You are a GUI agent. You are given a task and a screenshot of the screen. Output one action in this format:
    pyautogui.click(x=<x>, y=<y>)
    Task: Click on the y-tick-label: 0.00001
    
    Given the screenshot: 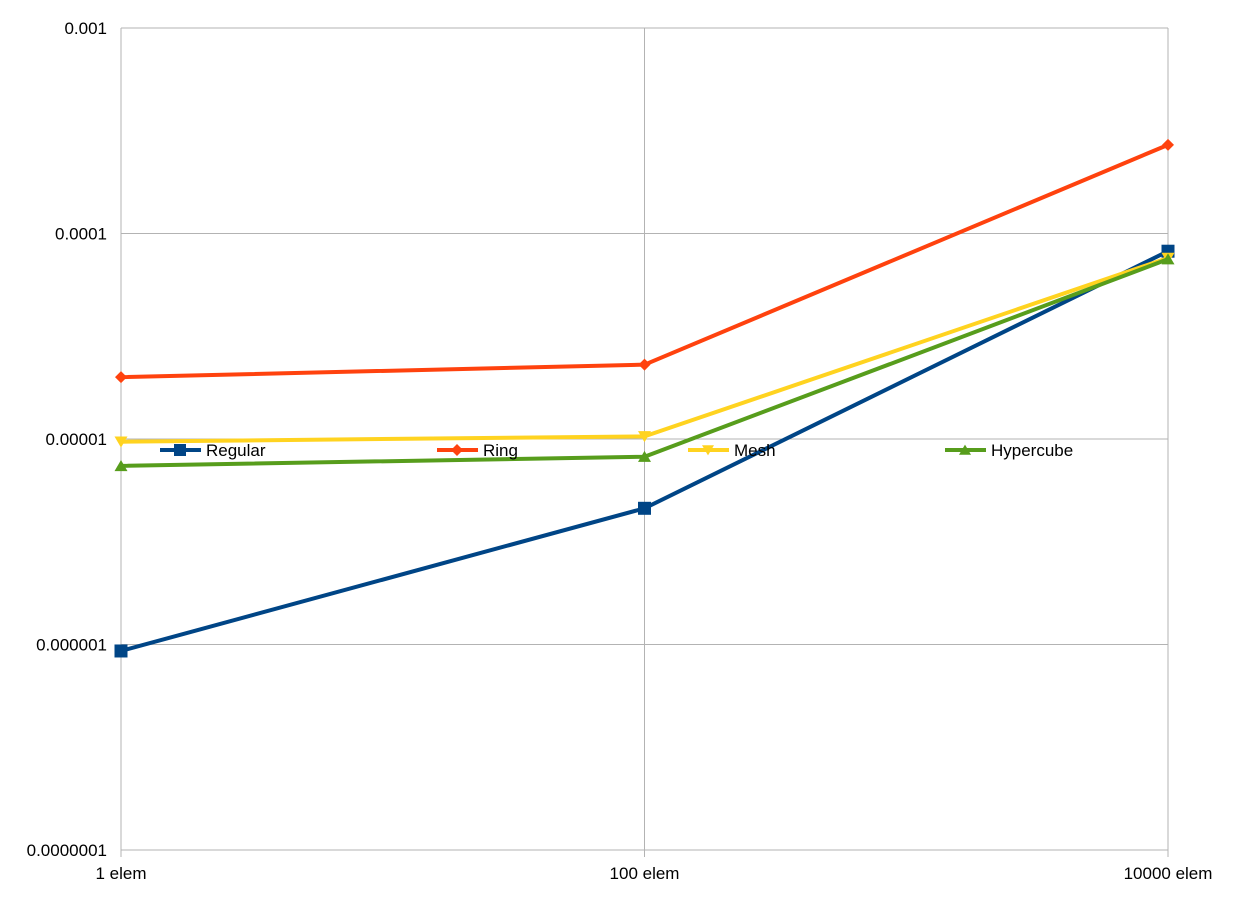 What is the action you would take?
    pyautogui.click(x=76, y=439)
    